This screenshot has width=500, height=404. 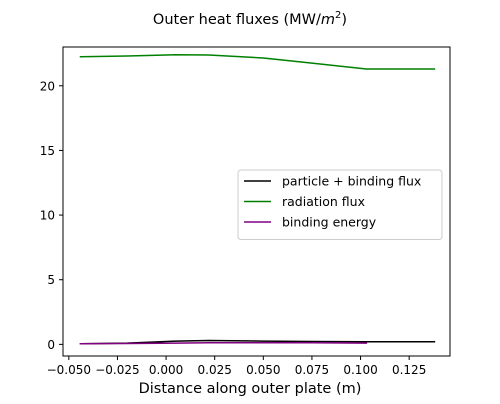 What do you see at coordinates (329, 222) in the screenshot?
I see `legend-label-2: binding energy` at bounding box center [329, 222].